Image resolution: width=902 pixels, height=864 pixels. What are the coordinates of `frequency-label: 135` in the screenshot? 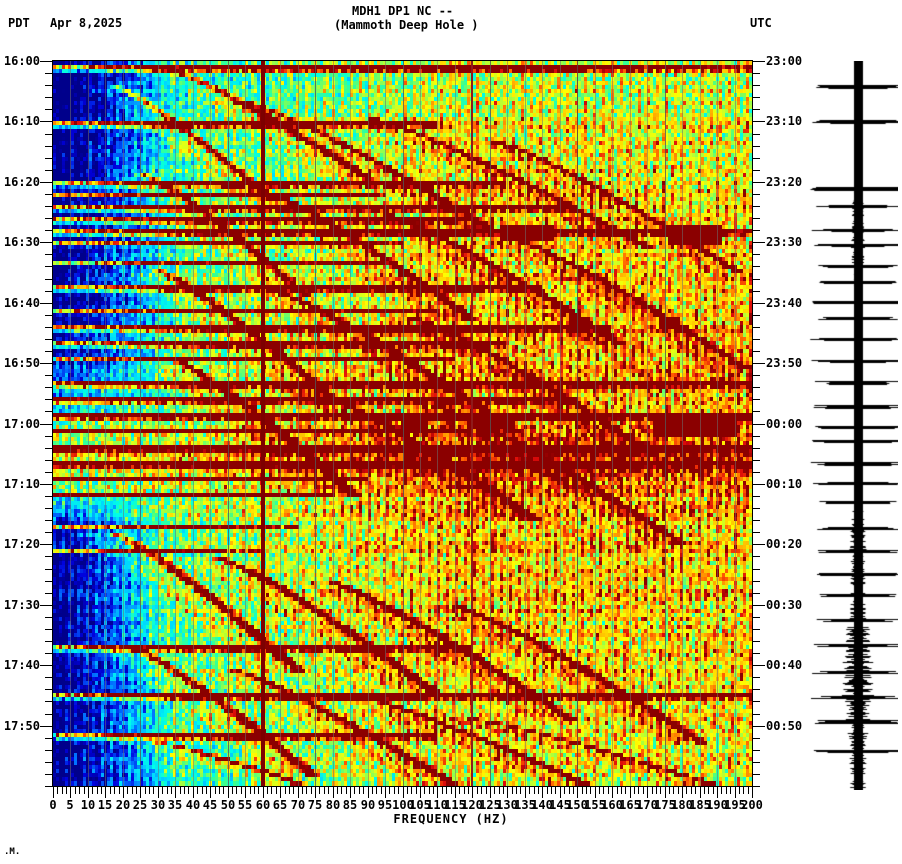 It's located at (525, 805).